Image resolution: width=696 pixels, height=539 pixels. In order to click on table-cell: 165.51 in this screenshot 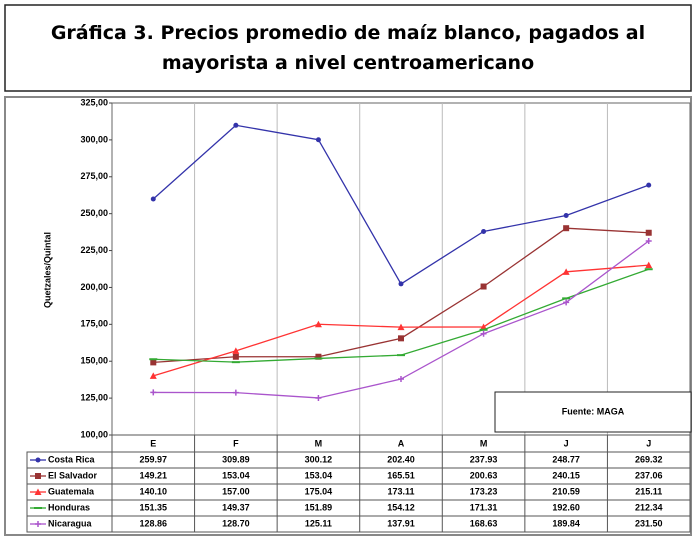, I will do `click(401, 475)`.